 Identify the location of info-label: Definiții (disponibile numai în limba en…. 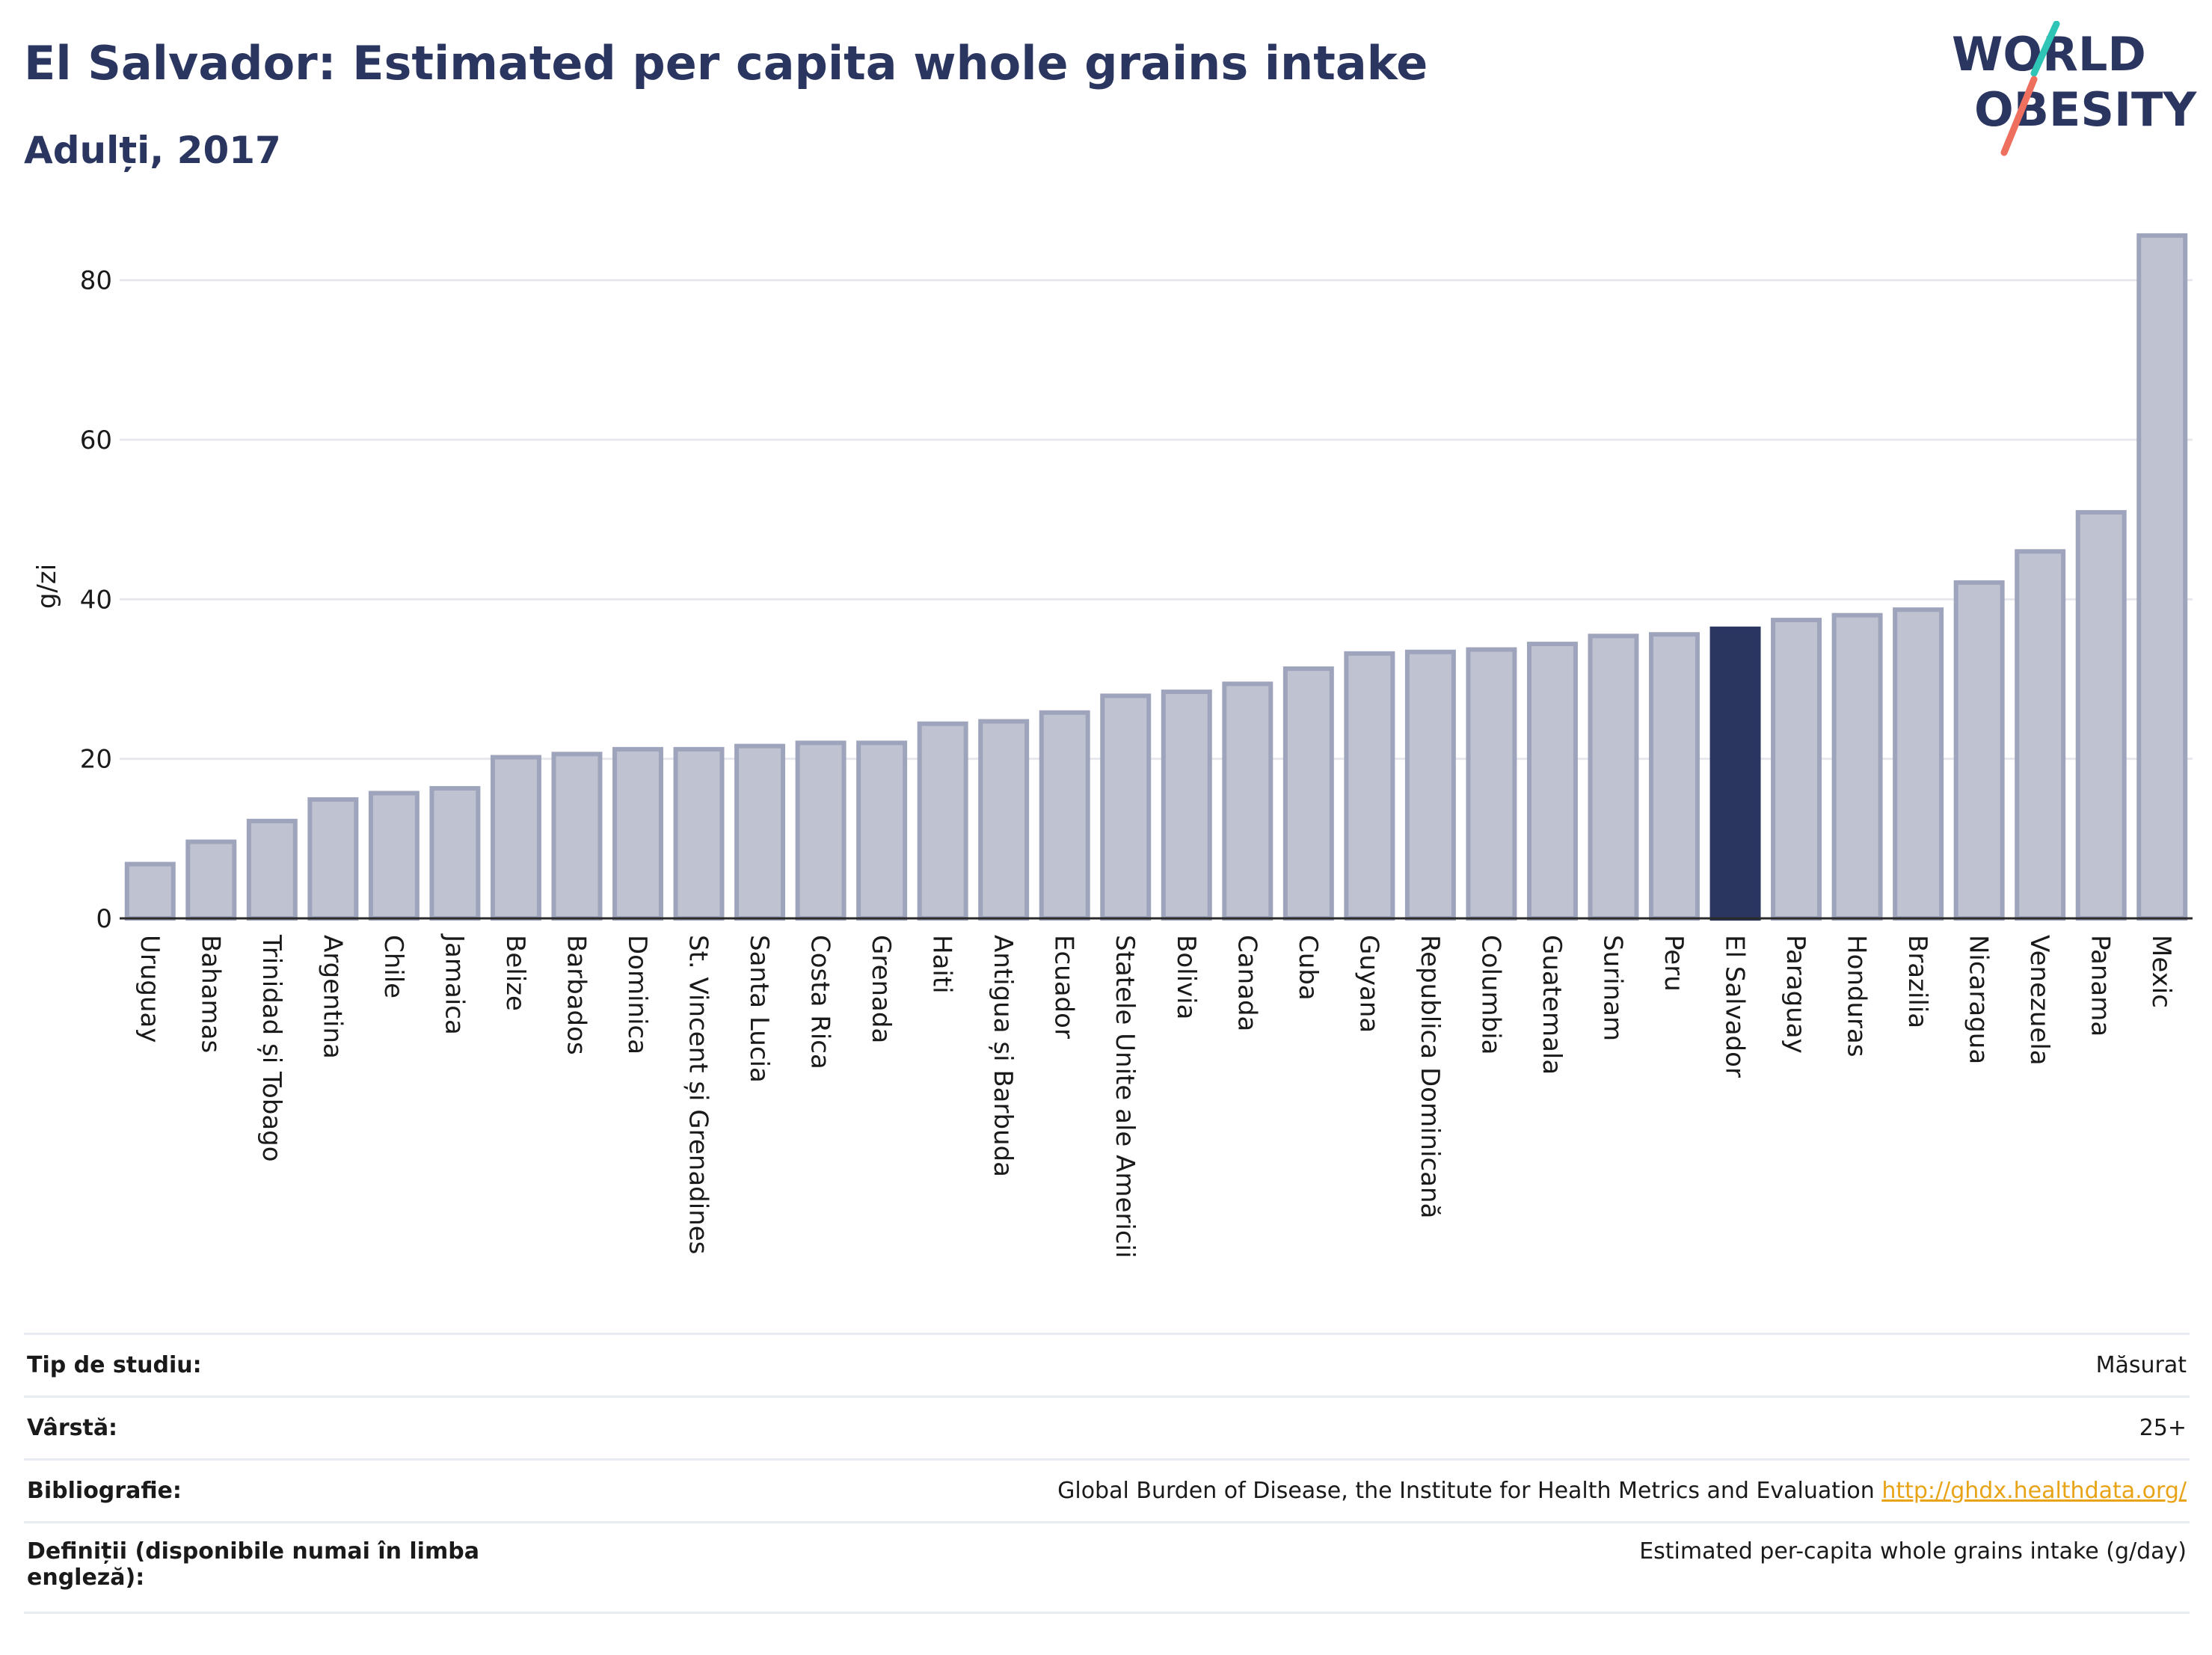
(253, 1564).